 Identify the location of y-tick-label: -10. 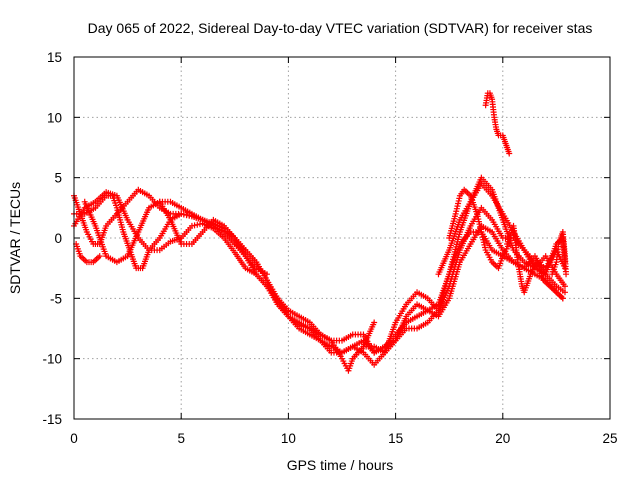
(52, 359).